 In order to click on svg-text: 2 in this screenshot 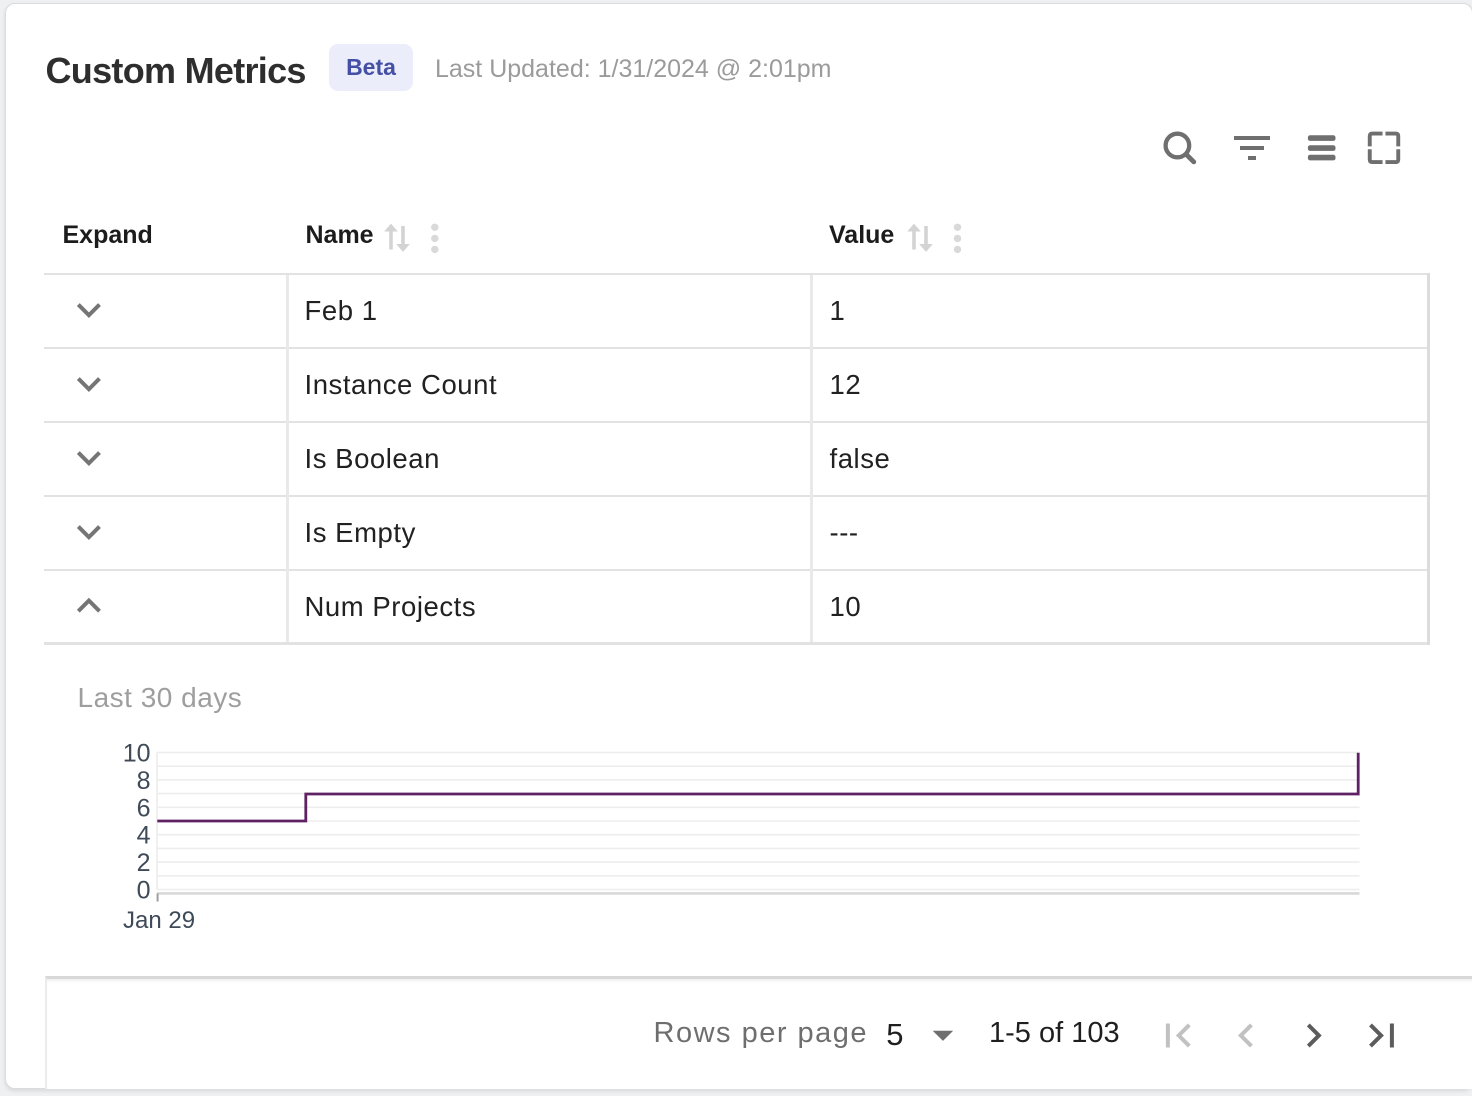, I will do `click(144, 863)`.